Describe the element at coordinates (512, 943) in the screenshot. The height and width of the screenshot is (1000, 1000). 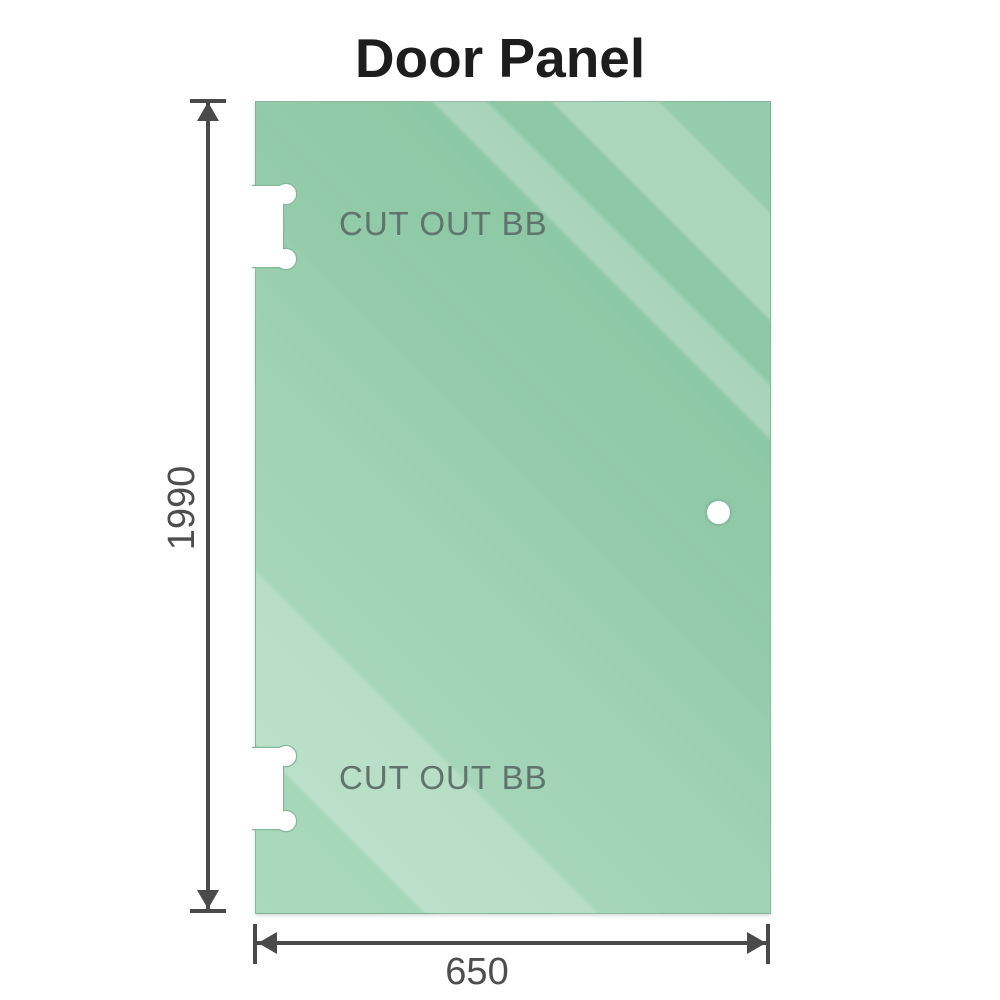
I see `width-dimension-line` at that location.